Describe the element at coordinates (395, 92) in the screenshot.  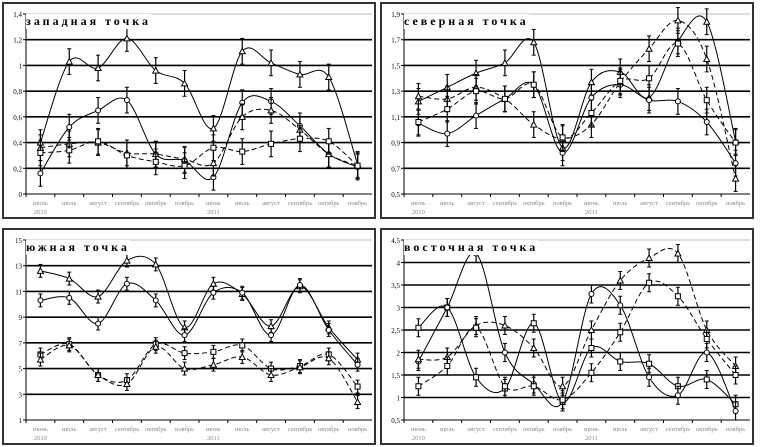
I see `y-tick-label: 1,3` at that location.